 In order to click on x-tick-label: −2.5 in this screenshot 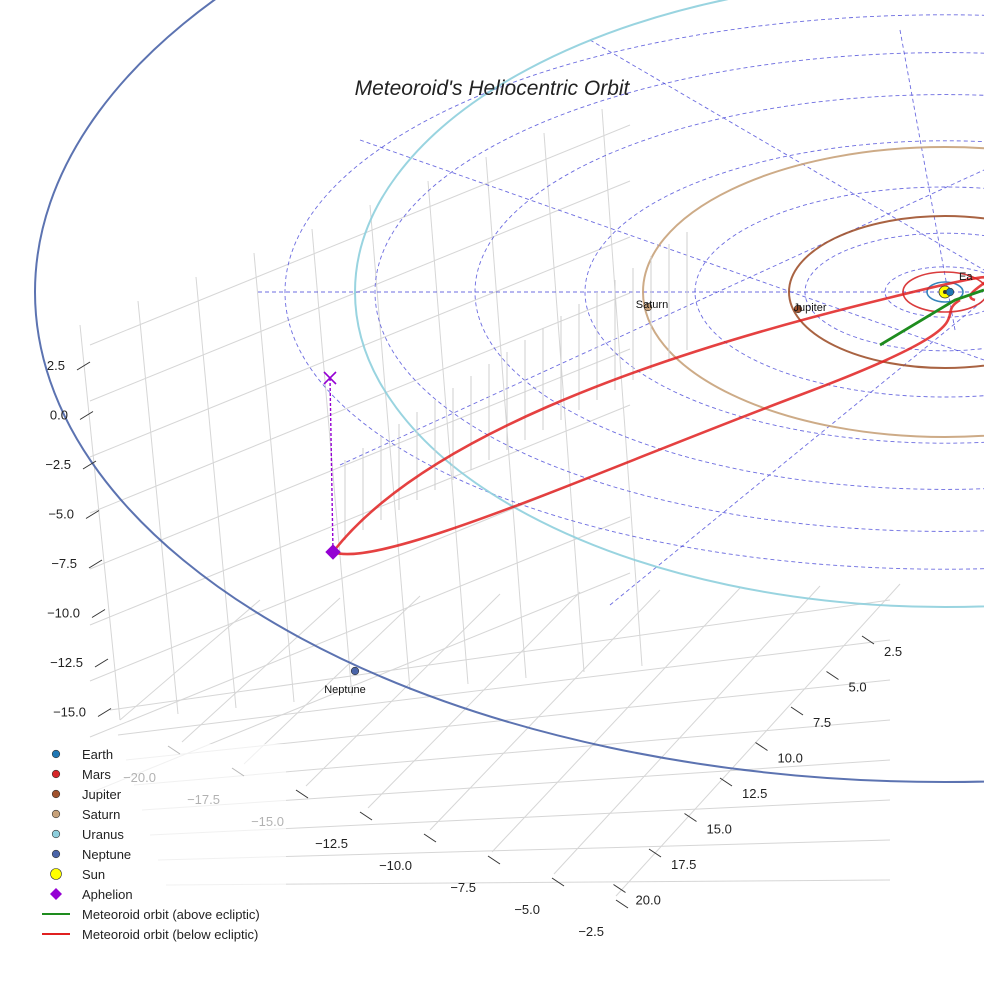, I will do `click(591, 931)`.